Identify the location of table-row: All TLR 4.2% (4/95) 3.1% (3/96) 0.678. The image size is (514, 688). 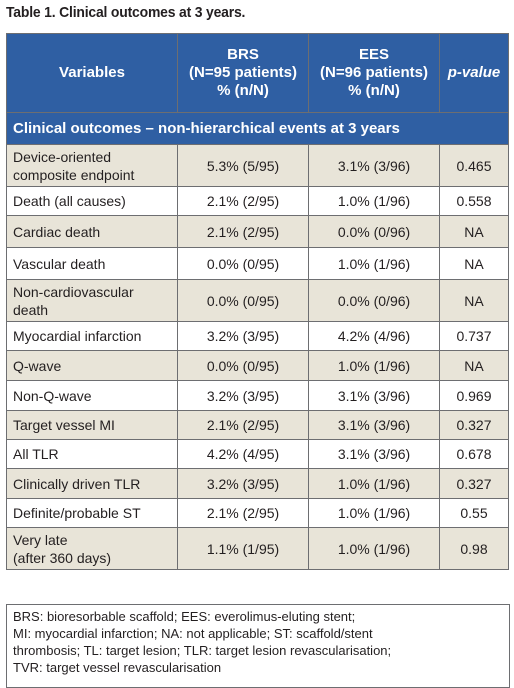
(257, 454).